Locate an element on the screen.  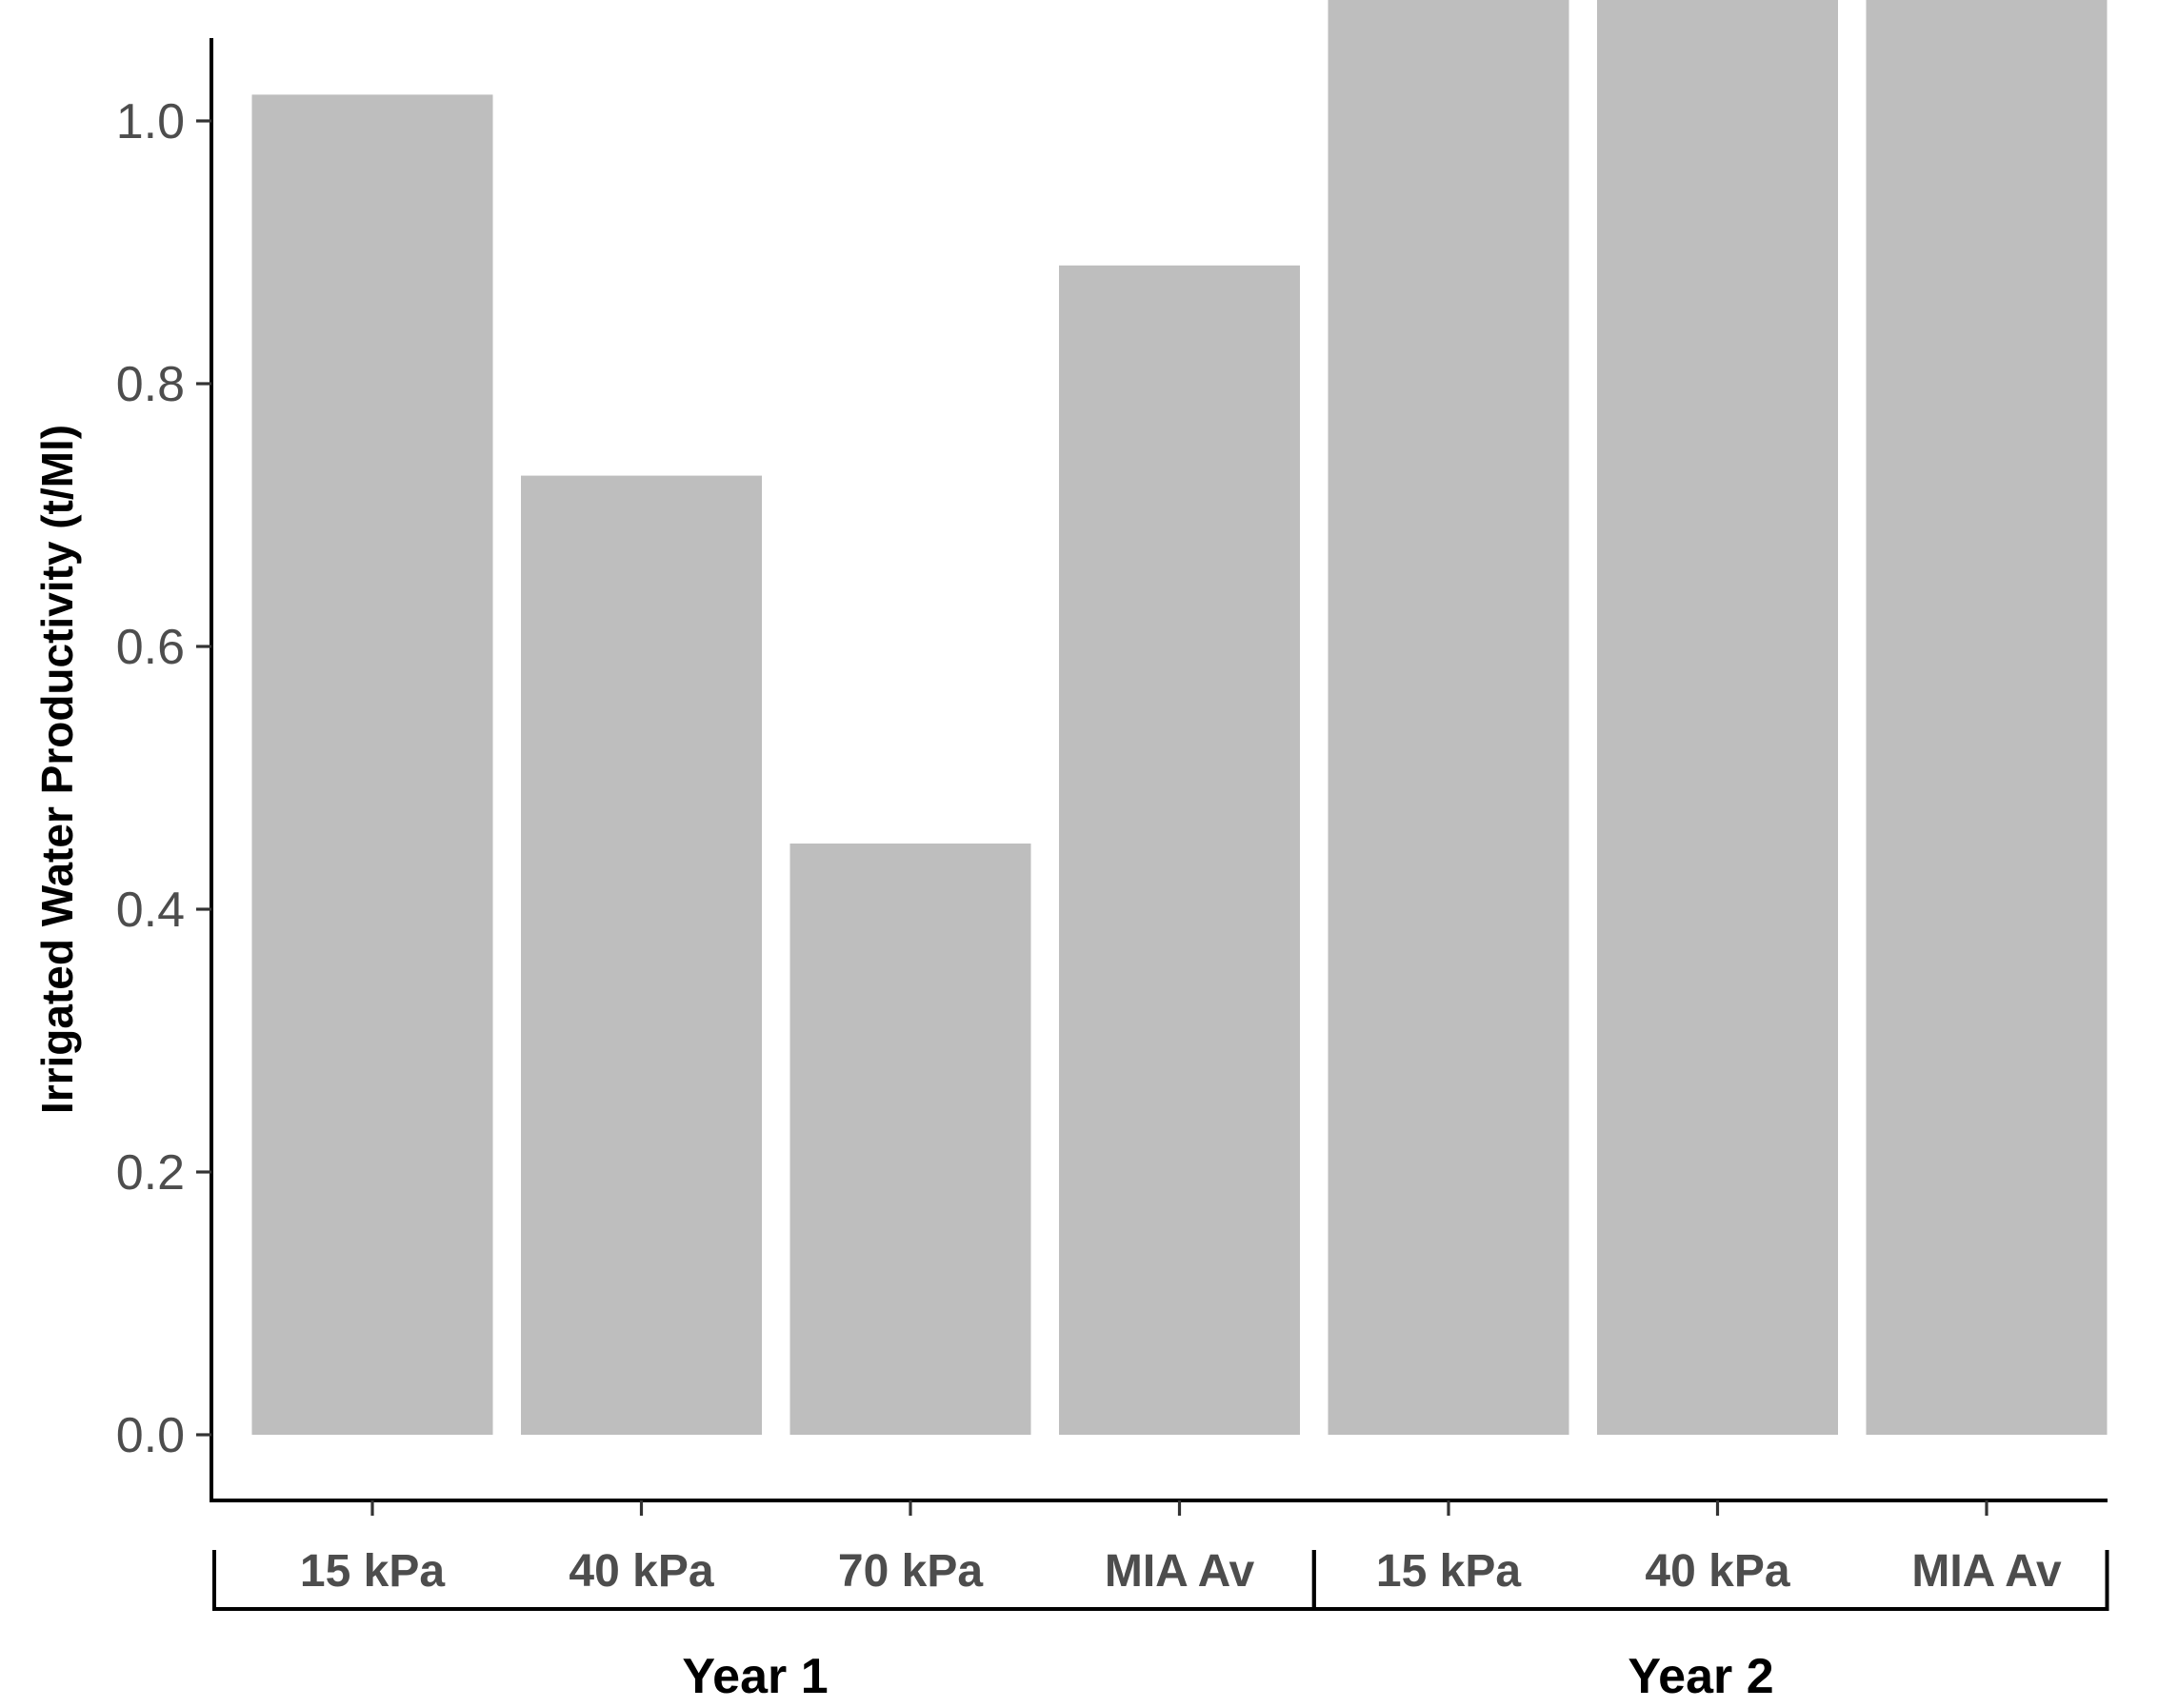
y-tick-label: 0.0 is located at coordinates (151, 1435).